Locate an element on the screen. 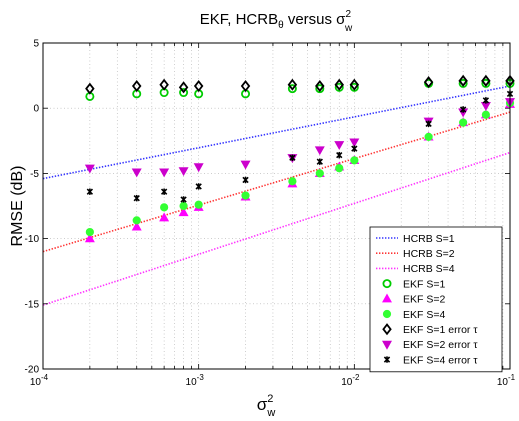 Image resolution: width=519 pixels, height=421 pixels. legend-entry: EKF S=2 is located at coordinates (413, 299).